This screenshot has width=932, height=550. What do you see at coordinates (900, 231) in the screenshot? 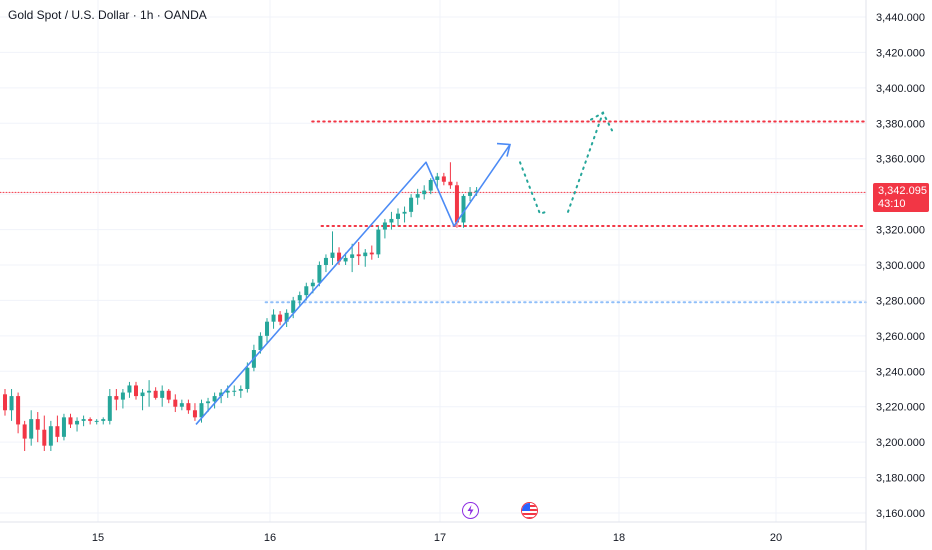
I see `price-tick-label: 3,320.000` at bounding box center [900, 231].